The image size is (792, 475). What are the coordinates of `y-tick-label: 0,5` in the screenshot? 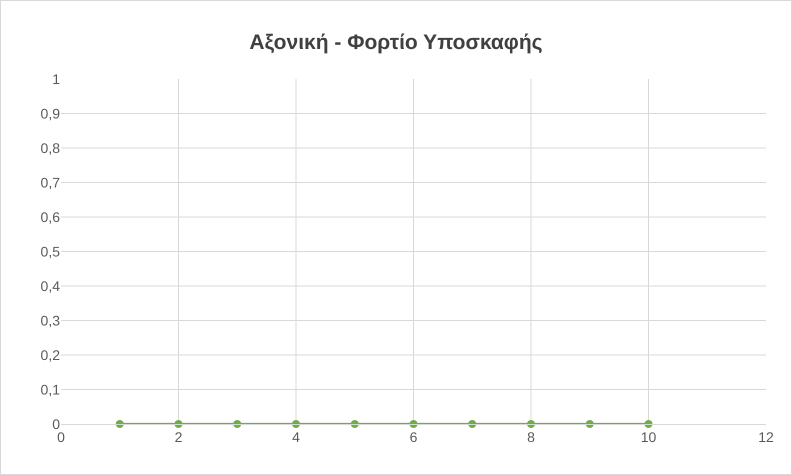 It's located at (50, 251).